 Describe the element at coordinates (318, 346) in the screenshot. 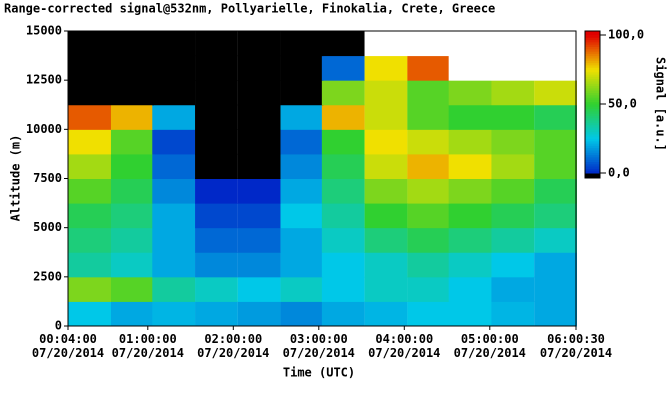

I see `x-tick-label: 03:00:00 07/20/2014` at that location.